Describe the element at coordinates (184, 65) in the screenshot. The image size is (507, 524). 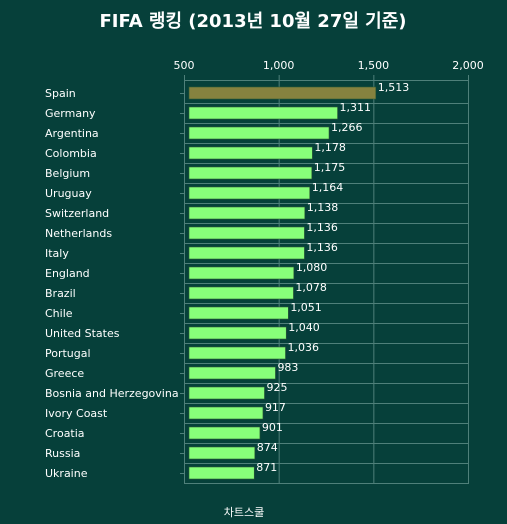
I see `x-tick-label: 500` at that location.